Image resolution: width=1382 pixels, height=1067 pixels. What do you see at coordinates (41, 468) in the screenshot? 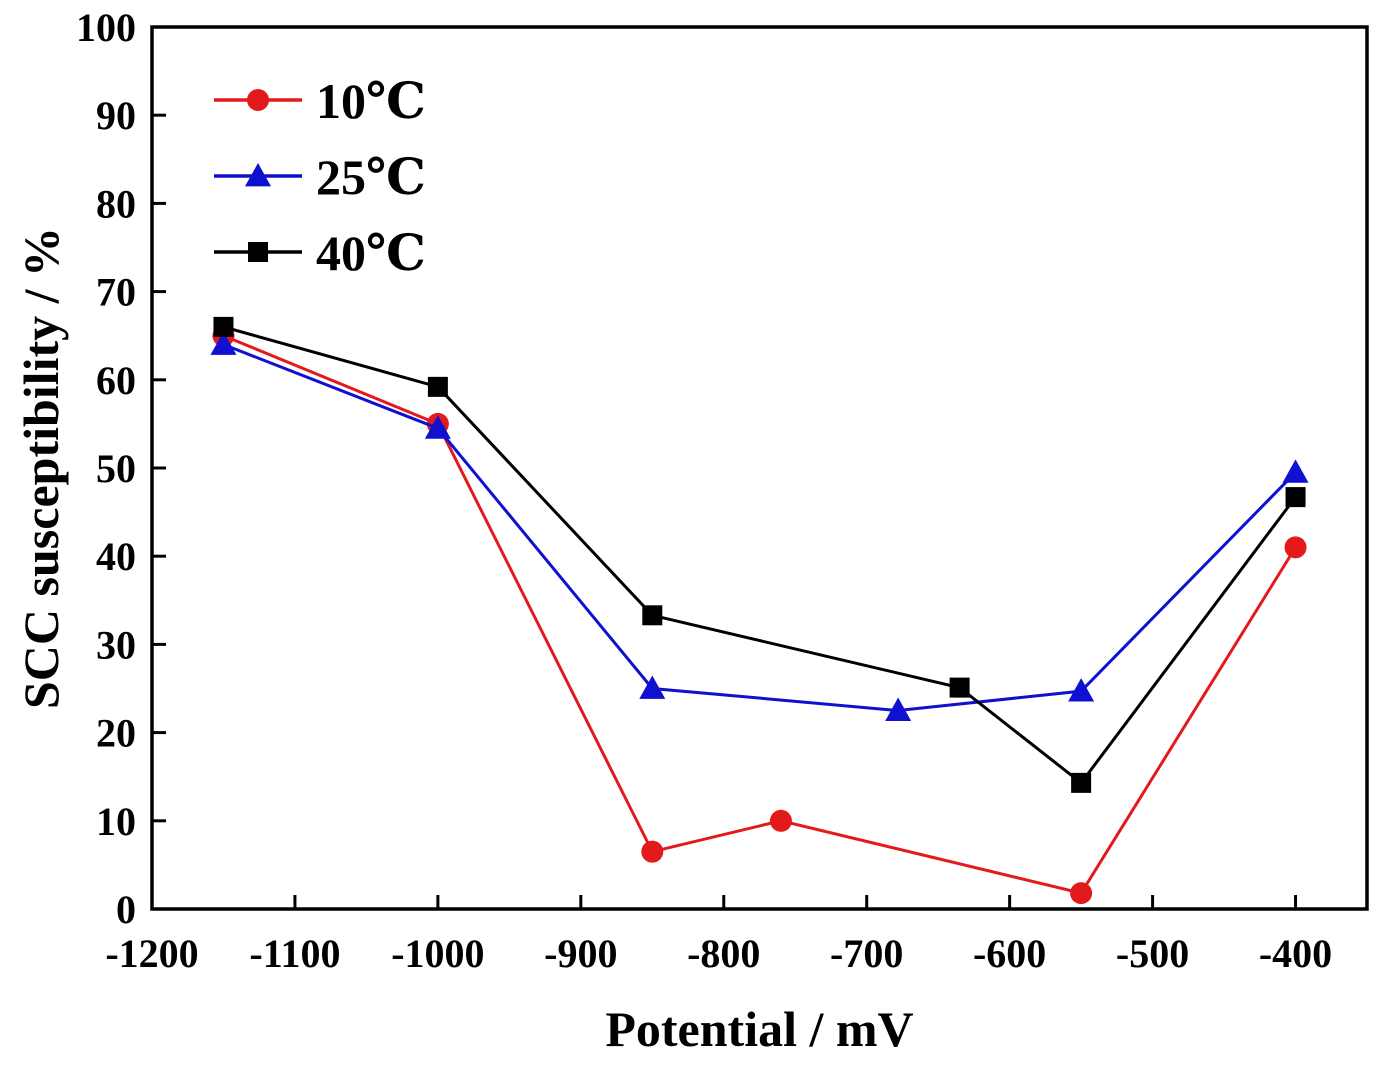
I see `y-axis-label: SCC susceptibility / %` at bounding box center [41, 468].